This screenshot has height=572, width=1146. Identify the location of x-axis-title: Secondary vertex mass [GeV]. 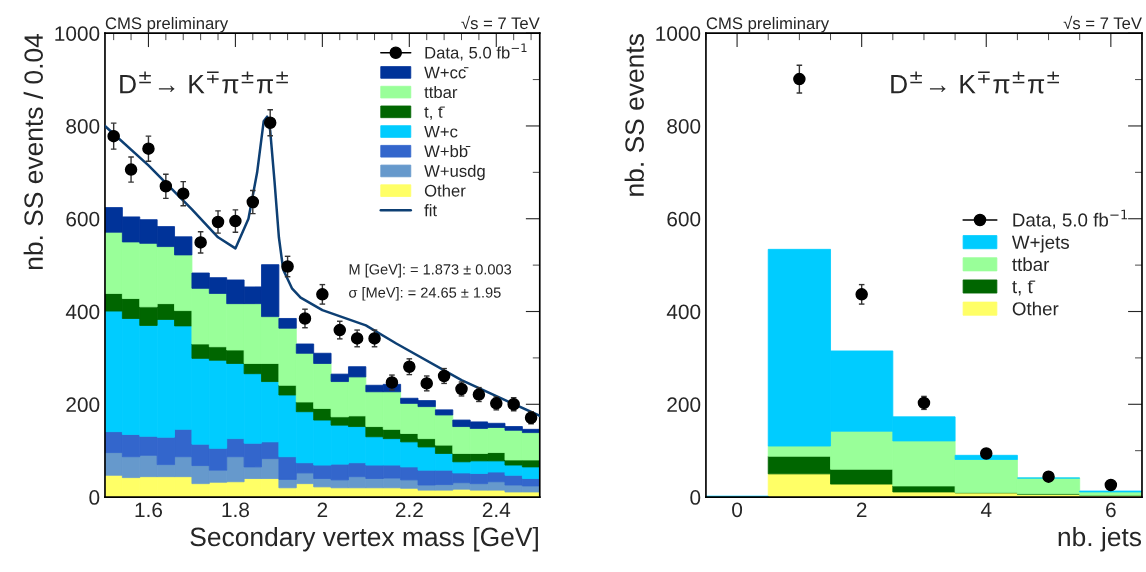
(364, 539).